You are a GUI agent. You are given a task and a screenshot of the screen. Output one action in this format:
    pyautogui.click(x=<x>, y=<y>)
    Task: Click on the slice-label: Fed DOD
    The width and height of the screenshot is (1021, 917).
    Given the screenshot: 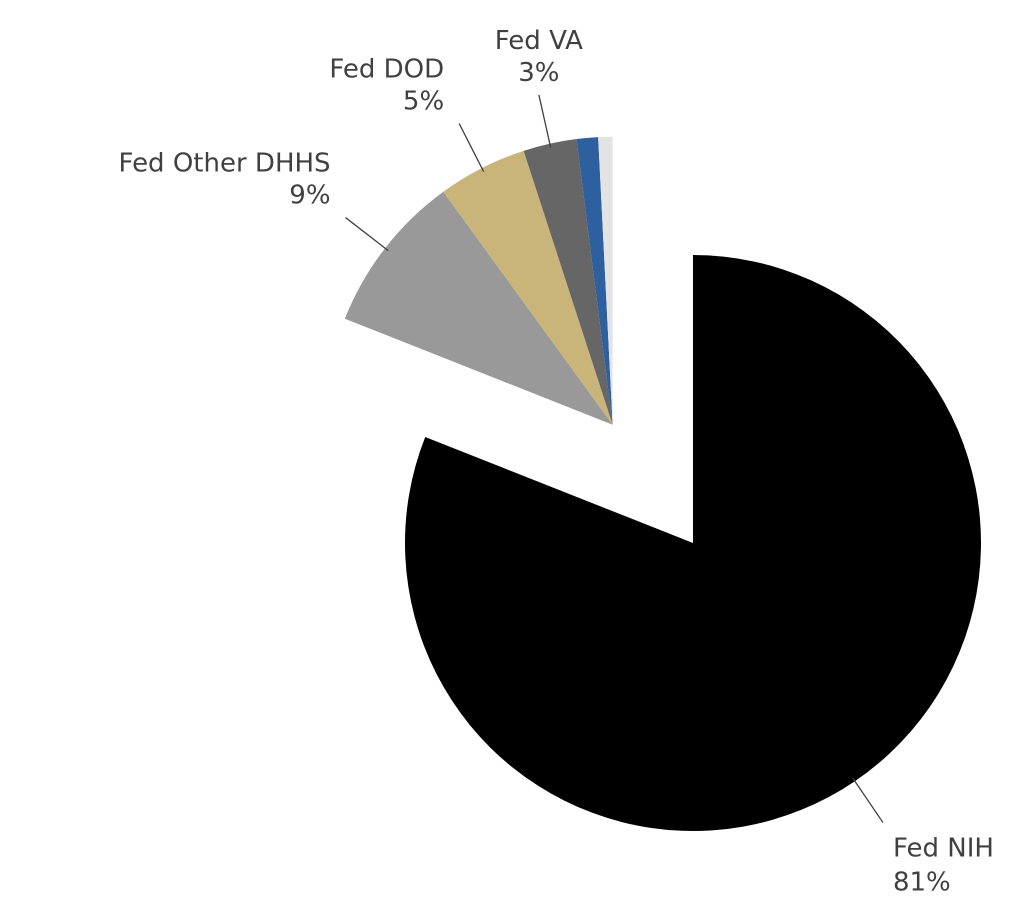 What is the action you would take?
    pyautogui.click(x=386, y=70)
    